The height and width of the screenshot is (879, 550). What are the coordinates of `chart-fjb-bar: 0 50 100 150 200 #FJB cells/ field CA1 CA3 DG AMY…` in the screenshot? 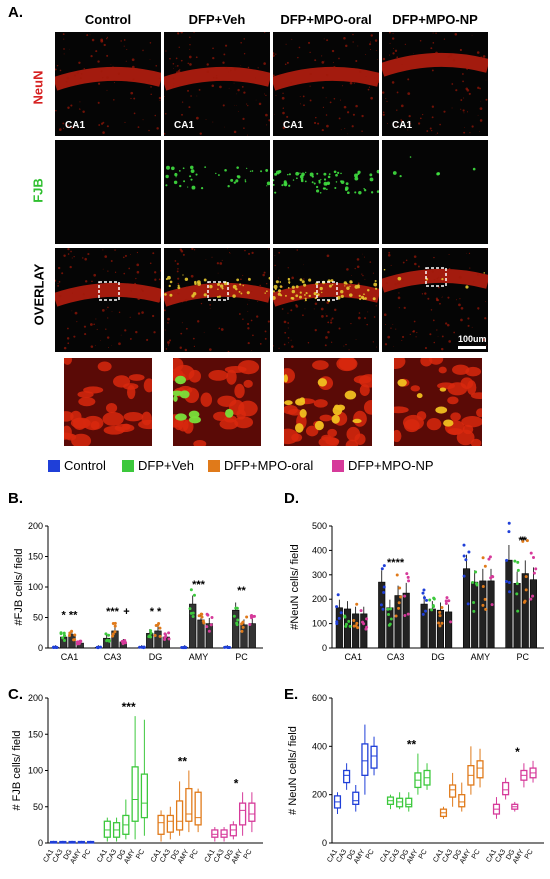 It's located at (138, 590).